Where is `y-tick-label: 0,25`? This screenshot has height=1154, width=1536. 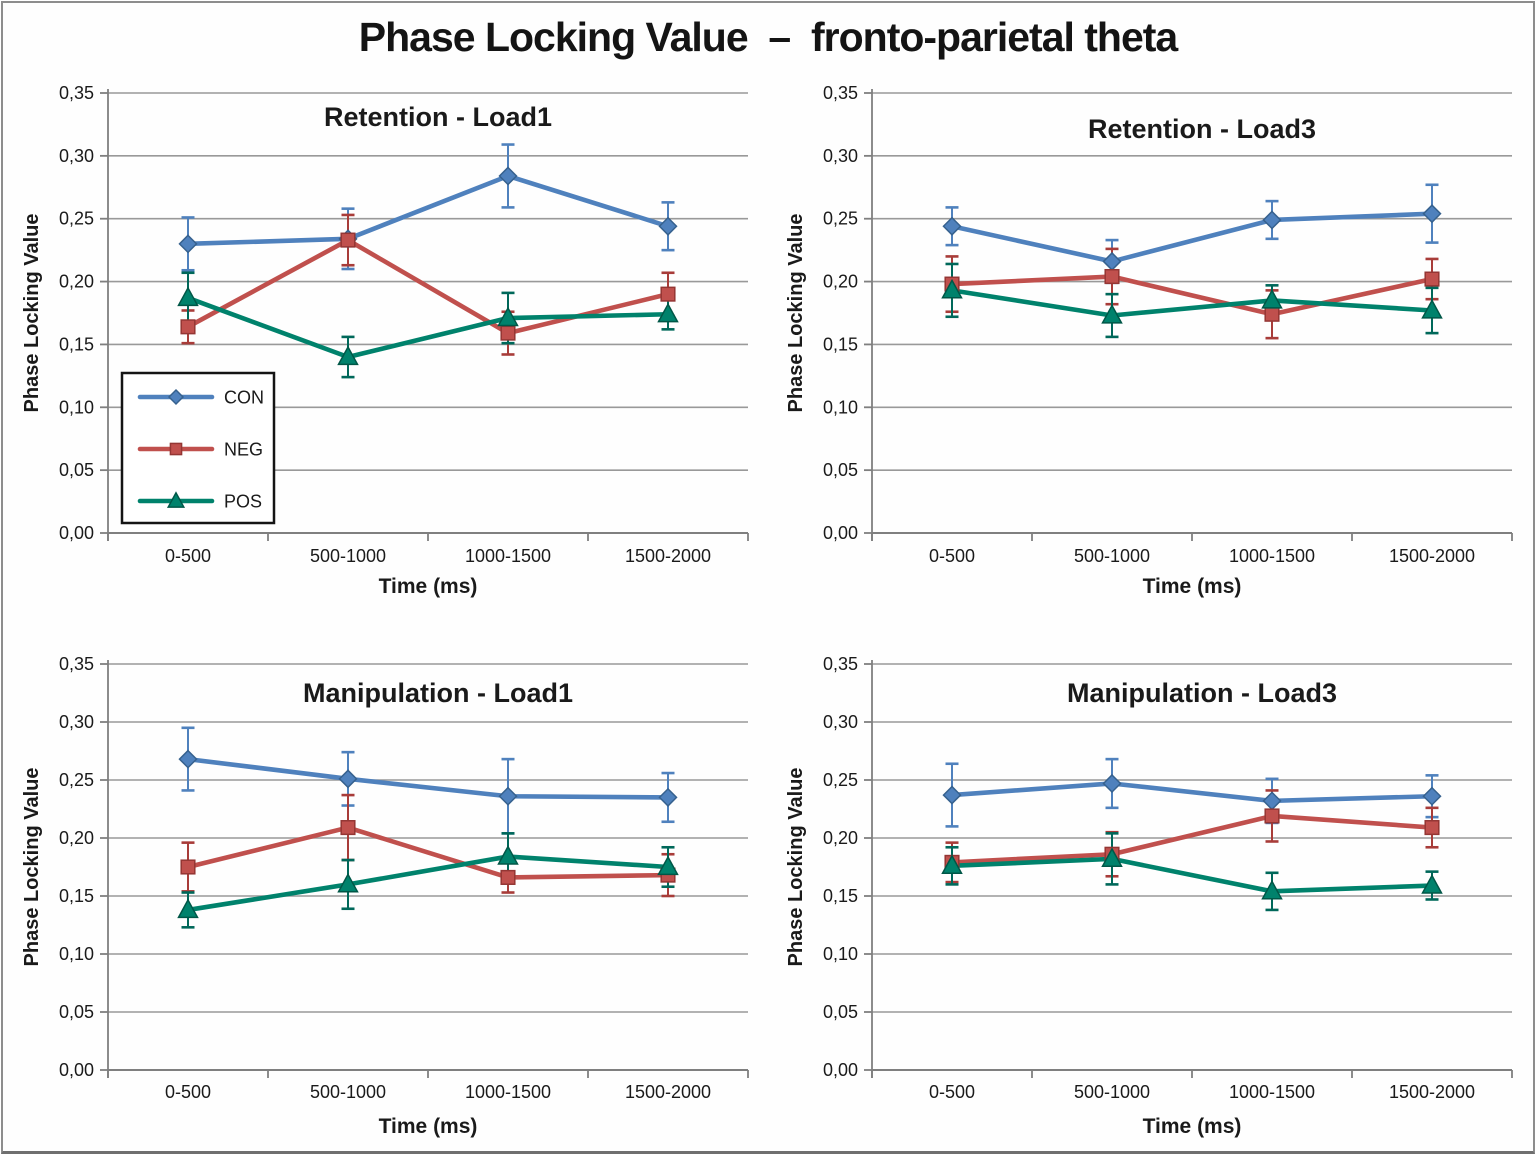
y-tick-label: 0,25 is located at coordinates (840, 219).